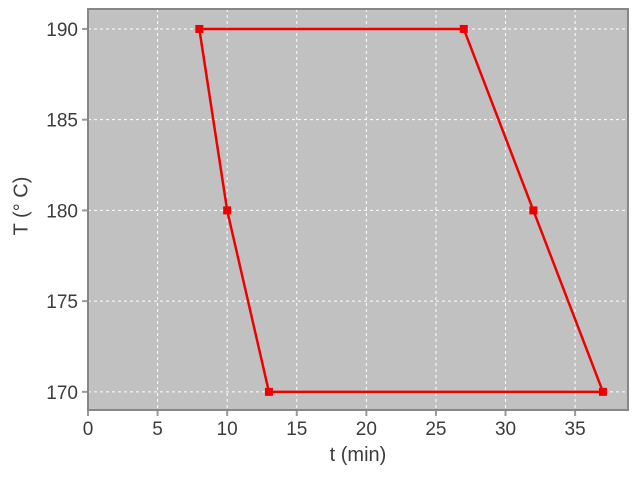 The width and height of the screenshot is (640, 480). Describe the element at coordinates (358, 455) in the screenshot. I see `x-axis-title: t (min)` at that location.